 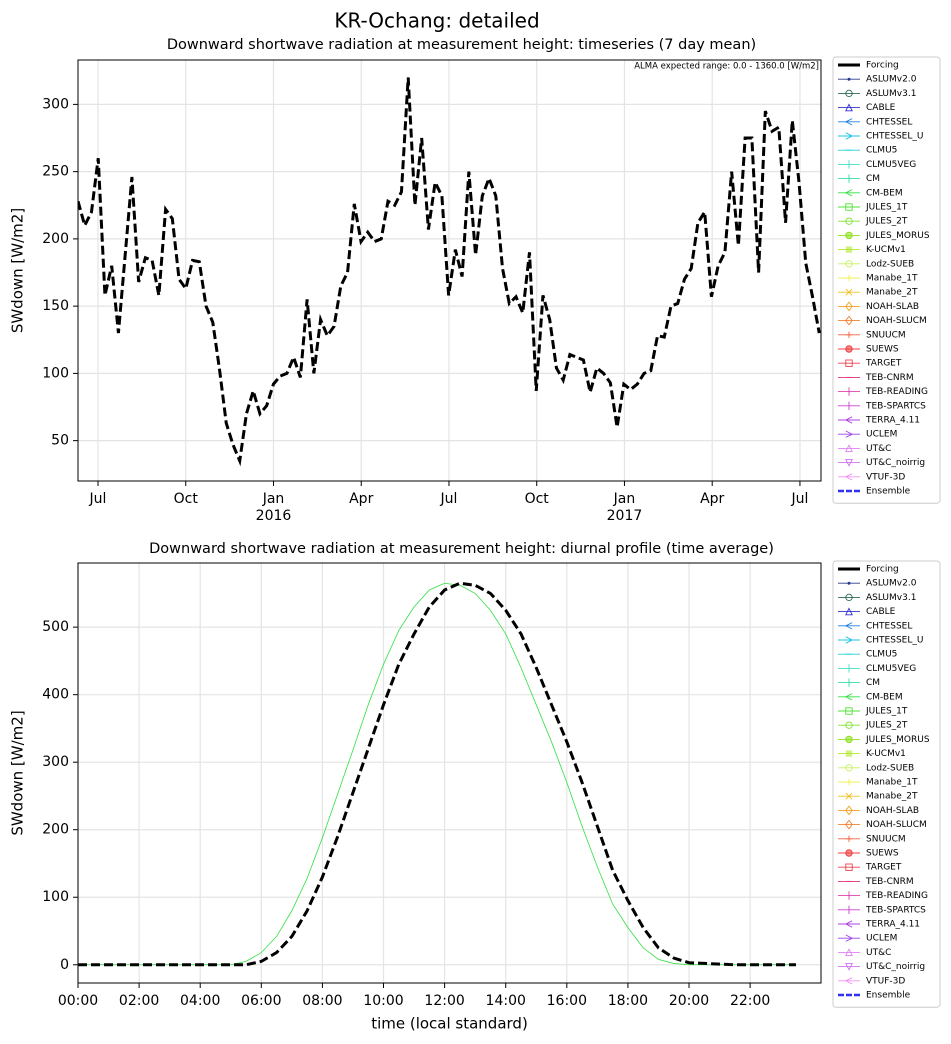 I want to click on x-tick-label: Jul, so click(x=98, y=499).